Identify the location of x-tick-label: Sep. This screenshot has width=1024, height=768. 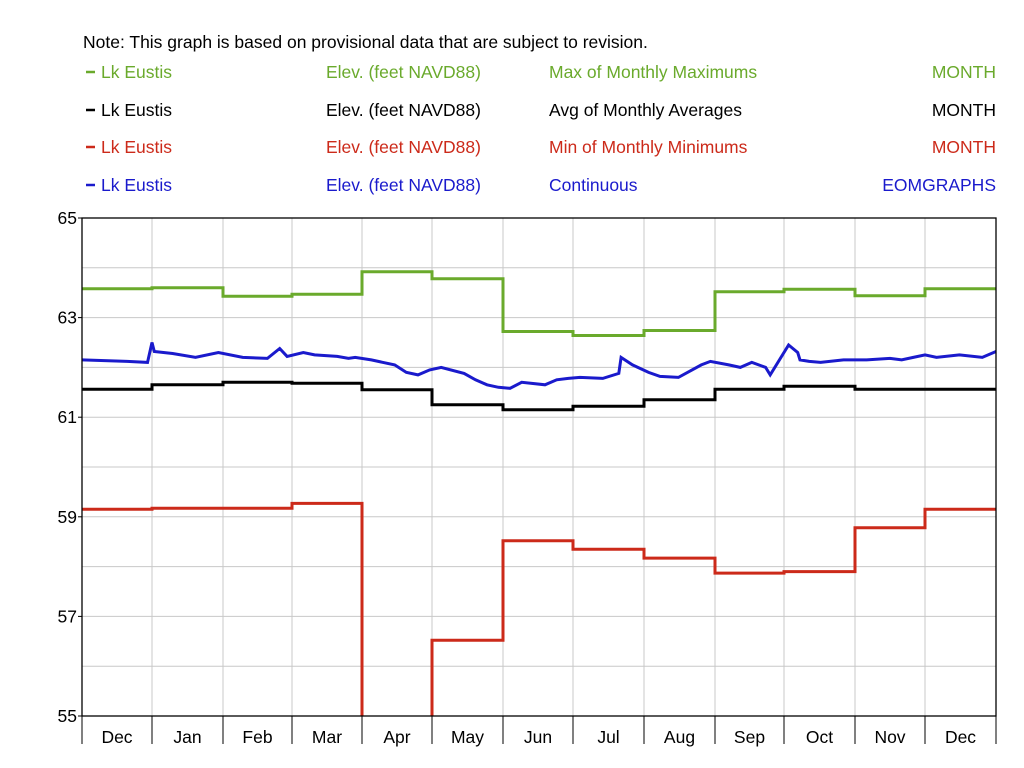
(749, 737).